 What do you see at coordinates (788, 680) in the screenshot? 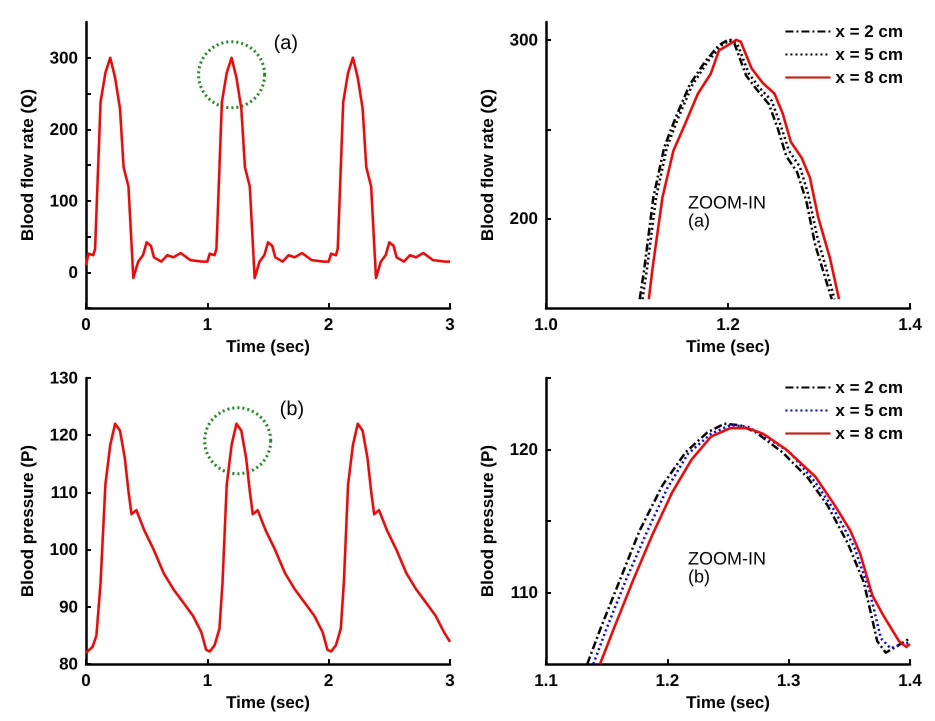
I see `x-tick-label: 1.3` at bounding box center [788, 680].